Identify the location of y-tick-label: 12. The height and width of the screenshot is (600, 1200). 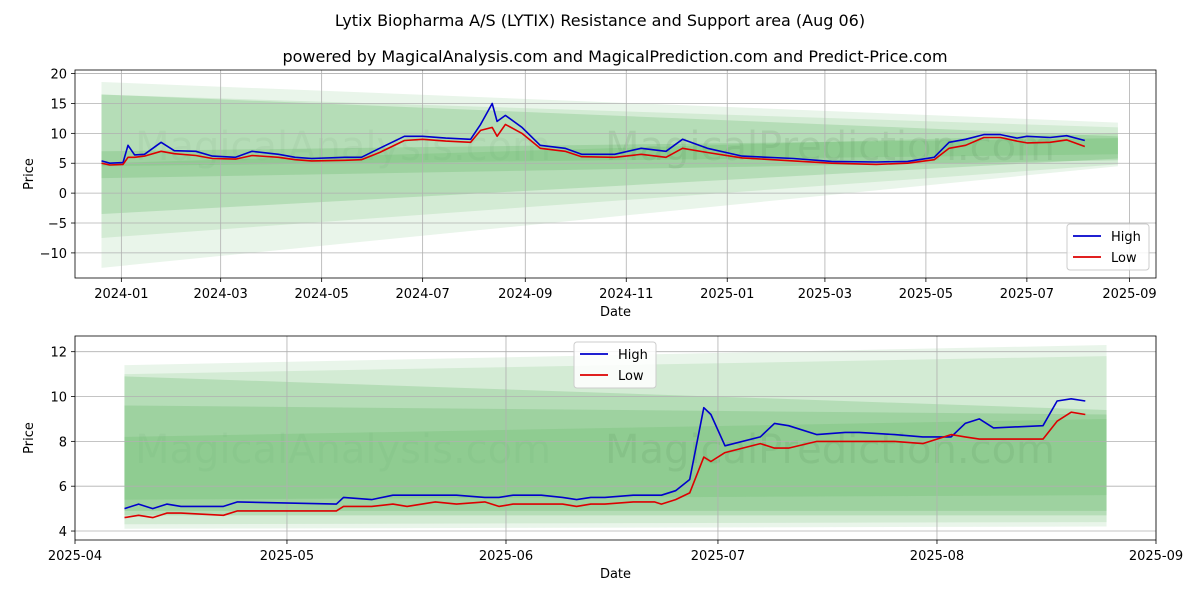
(58, 353).